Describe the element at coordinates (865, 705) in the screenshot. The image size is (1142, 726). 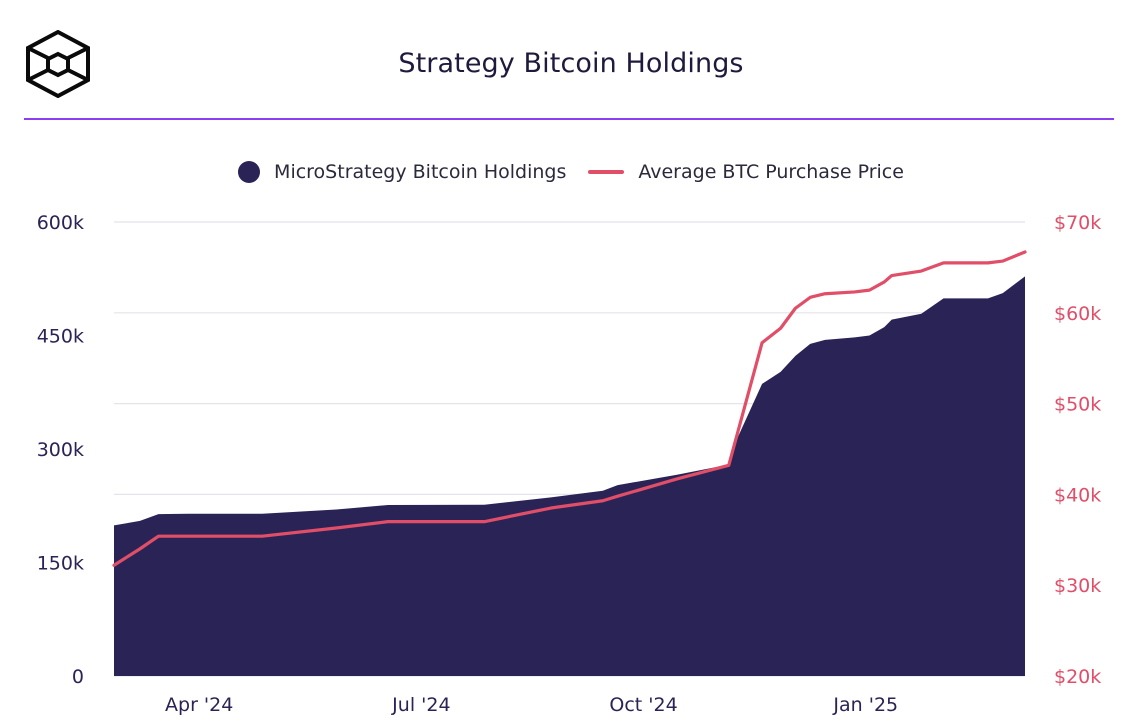
I see `x-axis-tick-label: Jan '25` at that location.